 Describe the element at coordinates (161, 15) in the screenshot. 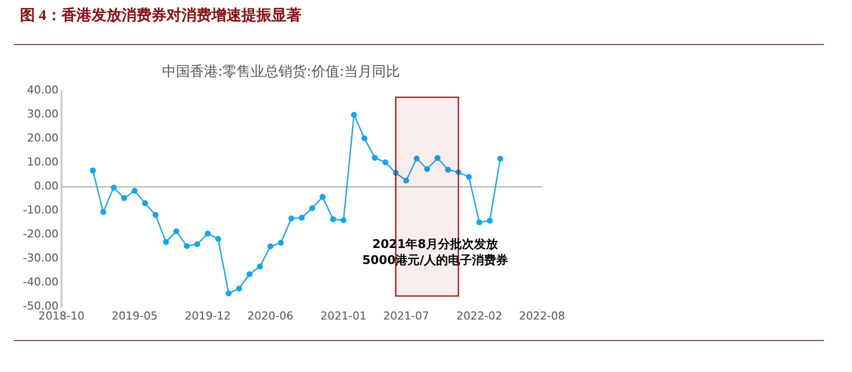

I see `chart-title: 图 4：香港发放消费券对消费增速提振显著` at that location.